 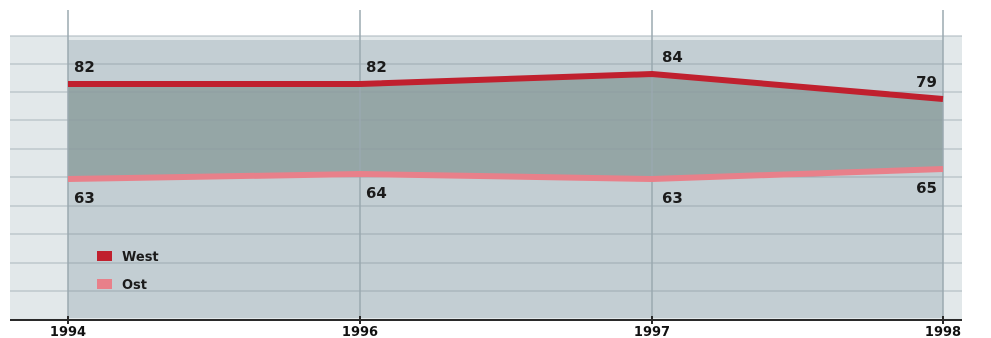 What do you see at coordinates (926, 188) in the screenshot?
I see `data-label-ost-1998: 65` at bounding box center [926, 188].